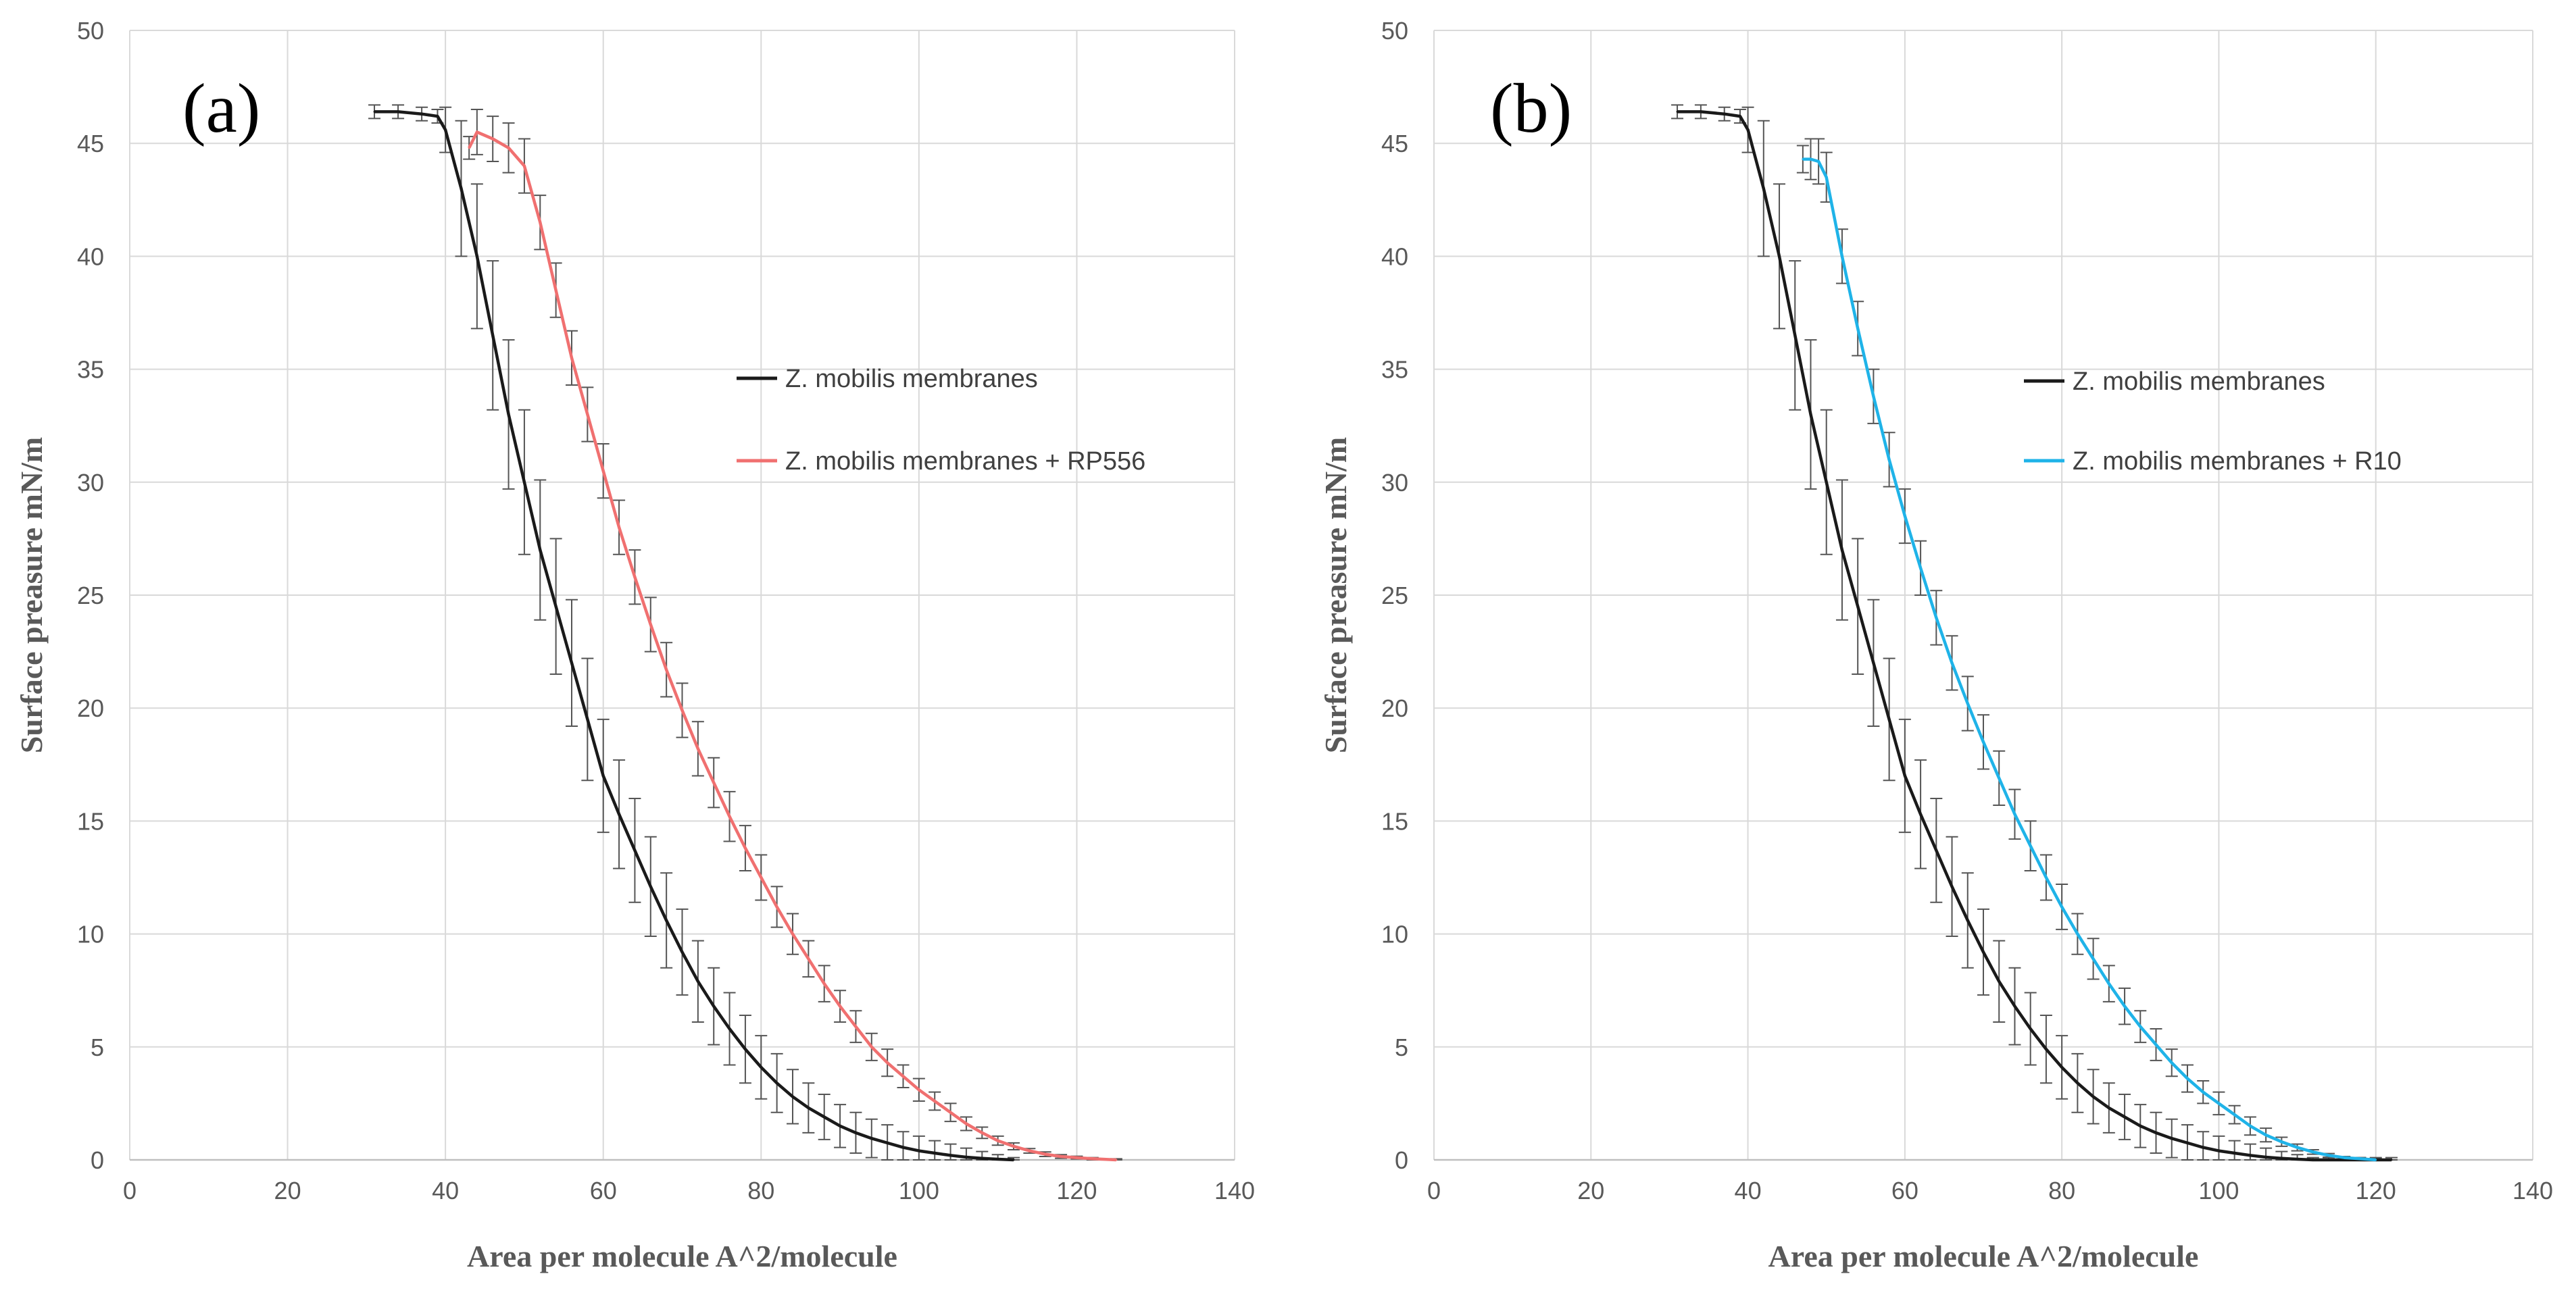 The width and height of the screenshot is (2576, 1297). Describe the element at coordinates (965, 461) in the screenshot. I see `legend-label-2: Z. mobilis membranes + RP556` at that location.